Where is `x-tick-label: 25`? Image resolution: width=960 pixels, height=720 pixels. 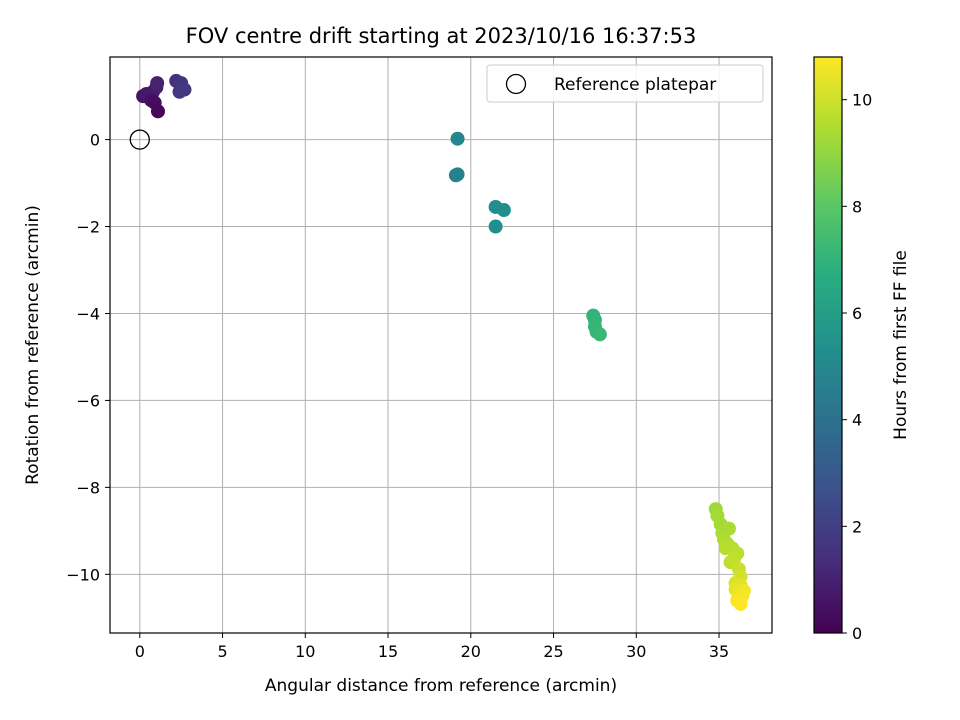 x-tick-label: 25 is located at coordinates (553, 651).